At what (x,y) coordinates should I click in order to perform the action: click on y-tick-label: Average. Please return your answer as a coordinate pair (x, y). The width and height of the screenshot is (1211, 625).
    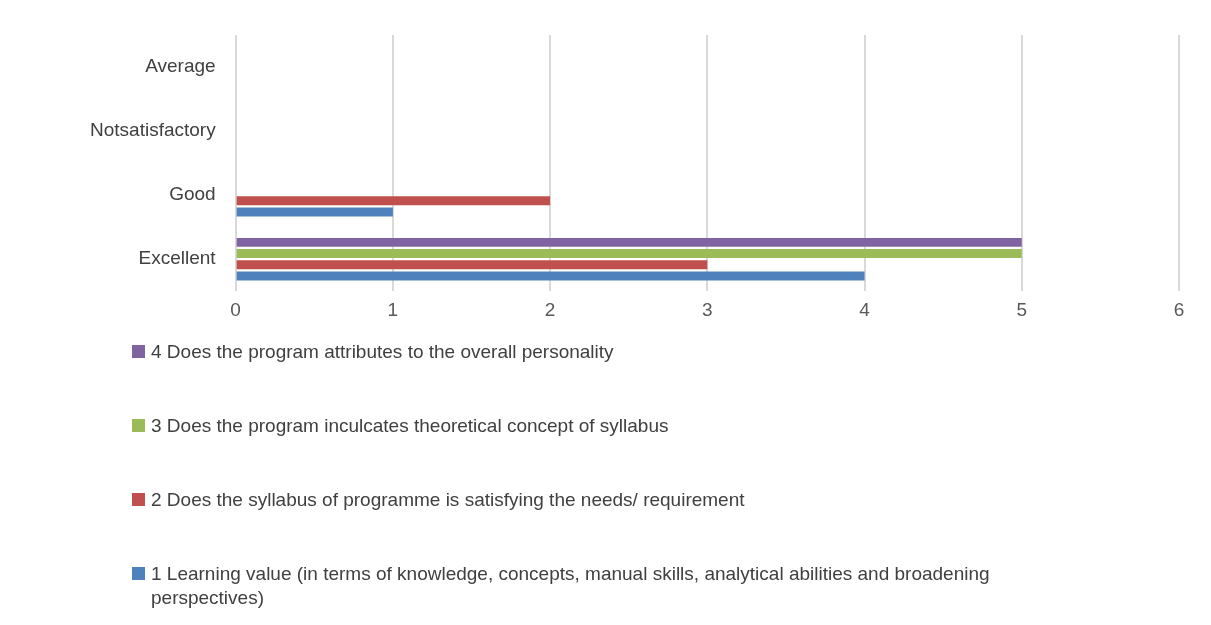
    Looking at the image, I should click on (180, 66).